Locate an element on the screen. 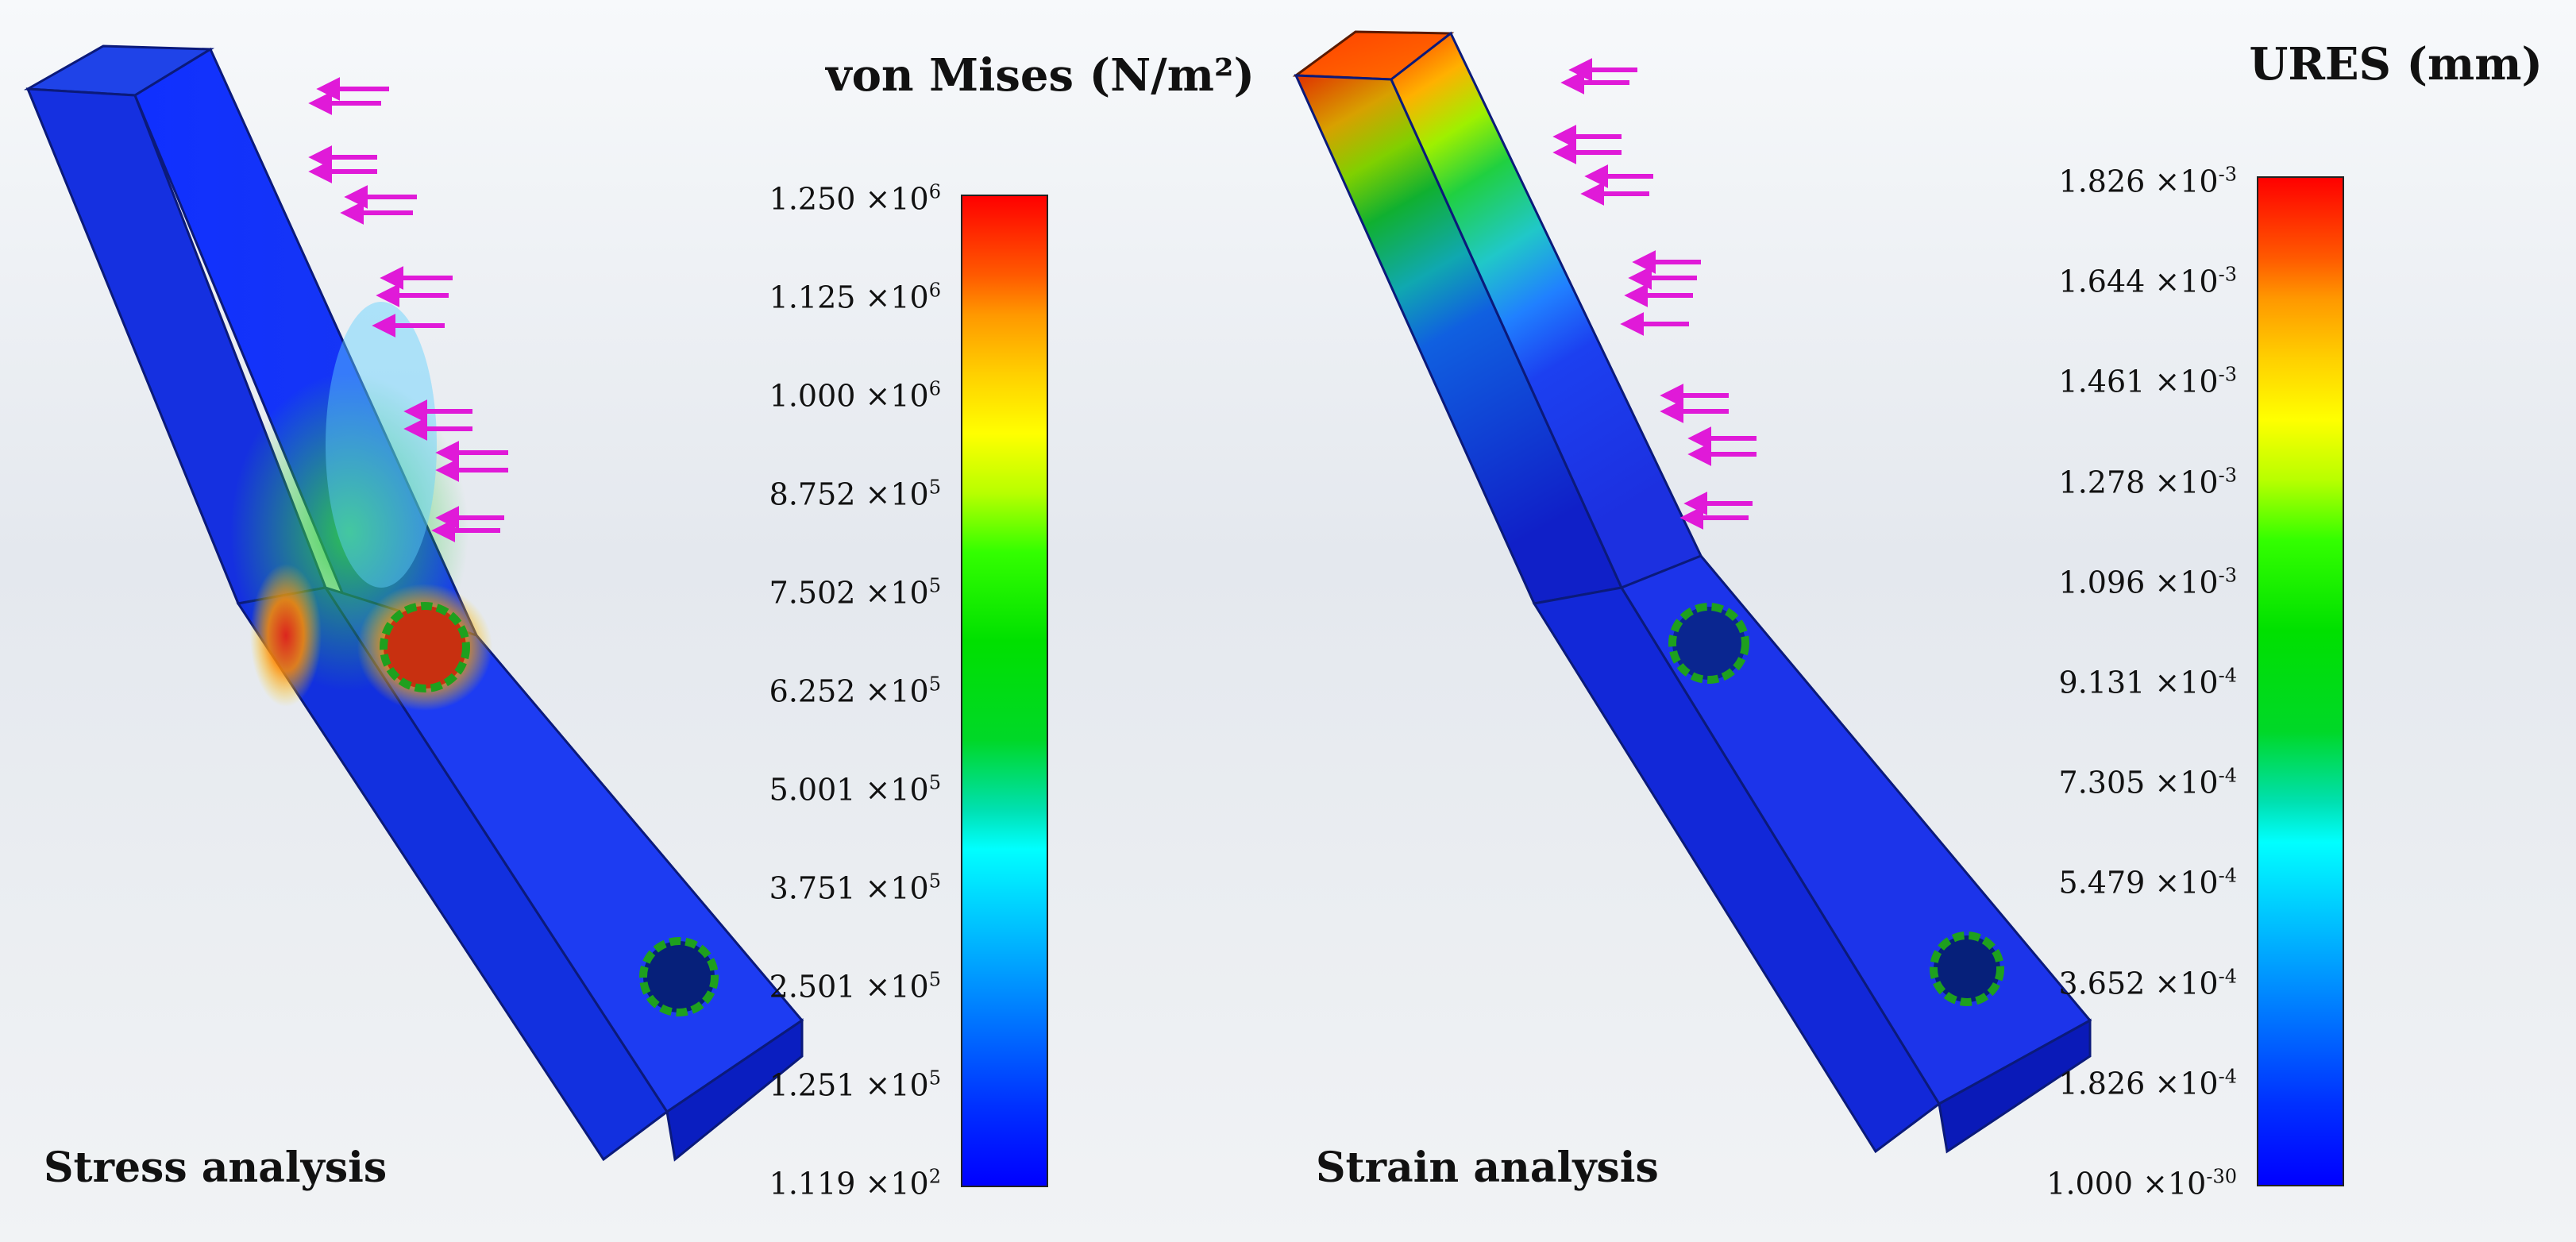  tick-exponent: 2 is located at coordinates (934, 1176).